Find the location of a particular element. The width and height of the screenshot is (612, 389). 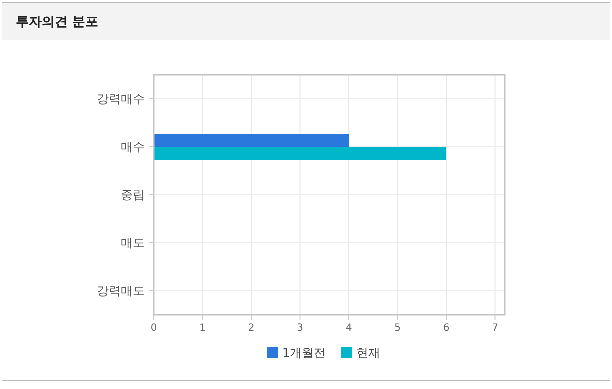

legend-label: 1개월전 is located at coordinates (304, 353).